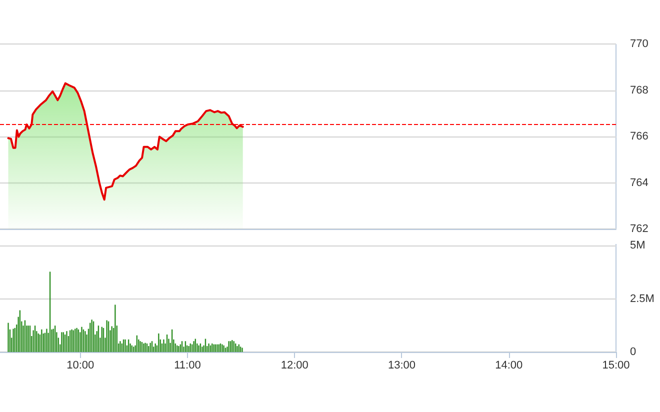 This screenshot has width=660, height=412. Describe the element at coordinates (639, 229) in the screenshot. I see `y-tick-label: 762` at that location.